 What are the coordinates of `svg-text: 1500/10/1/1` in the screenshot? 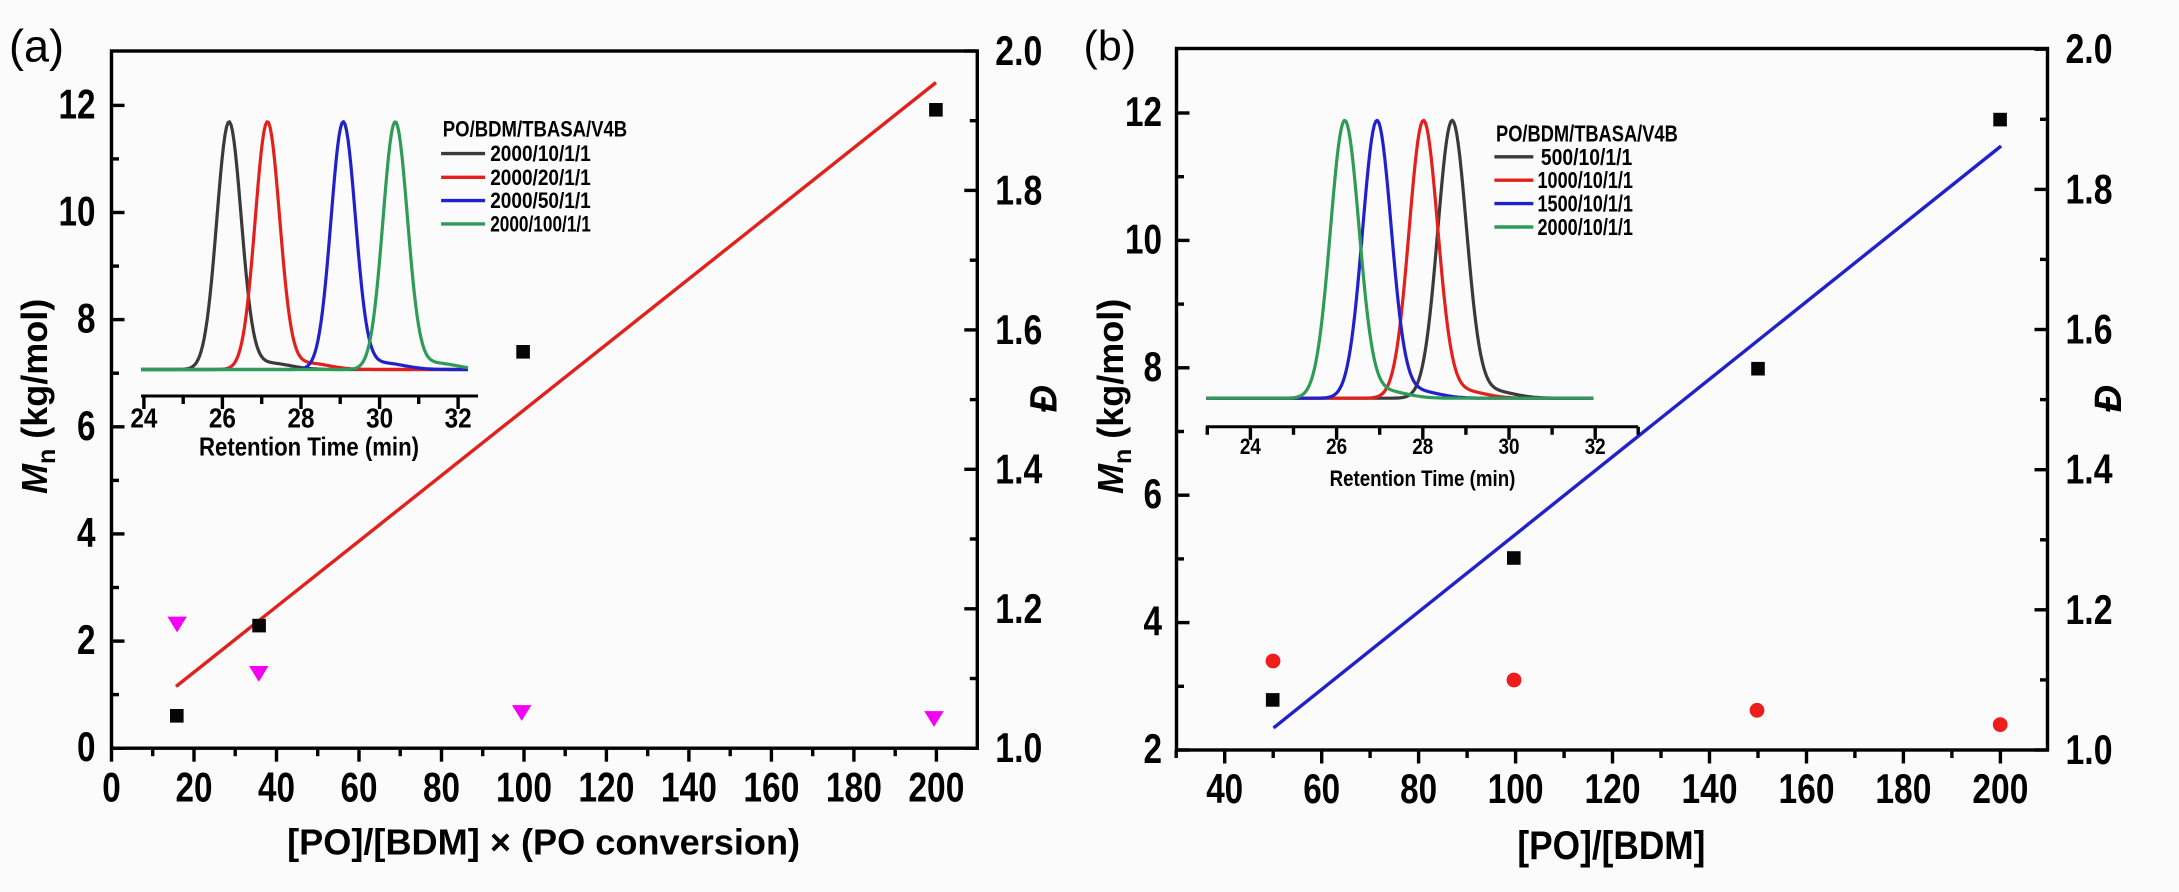 It's located at (1586, 204).